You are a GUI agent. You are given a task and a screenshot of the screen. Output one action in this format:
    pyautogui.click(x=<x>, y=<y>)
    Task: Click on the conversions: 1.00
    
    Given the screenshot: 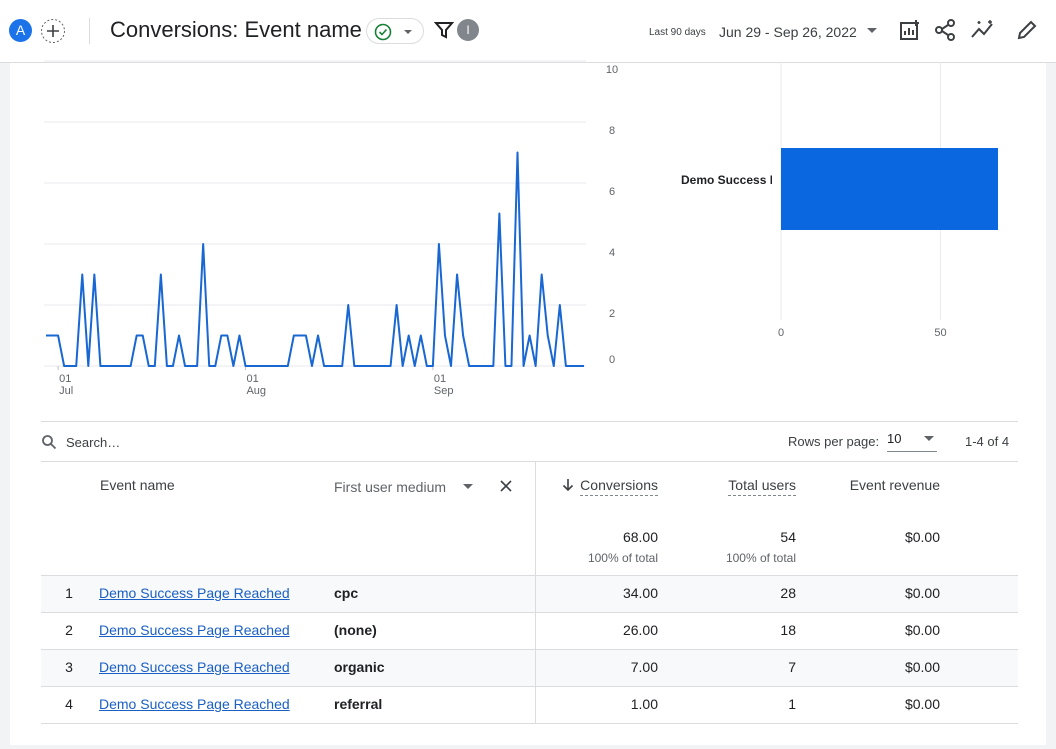 What is the action you would take?
    pyautogui.click(x=644, y=704)
    